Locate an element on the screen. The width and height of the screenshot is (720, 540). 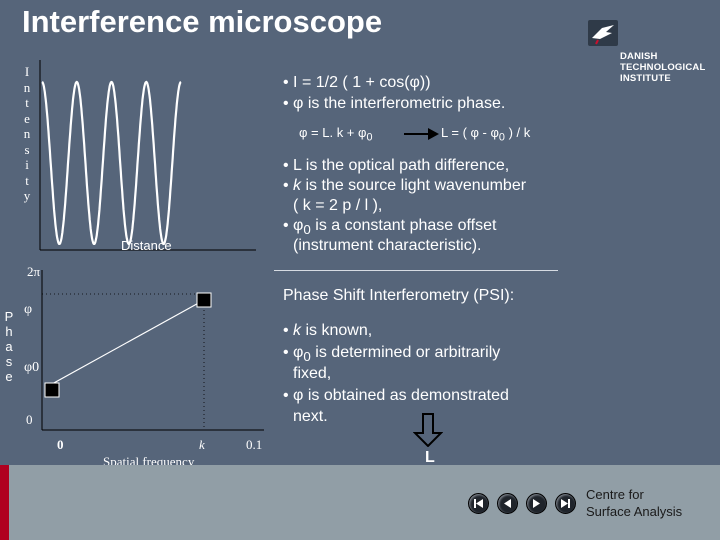
bullet-phase-offset-start: • φ is located at coordinates (293, 225).